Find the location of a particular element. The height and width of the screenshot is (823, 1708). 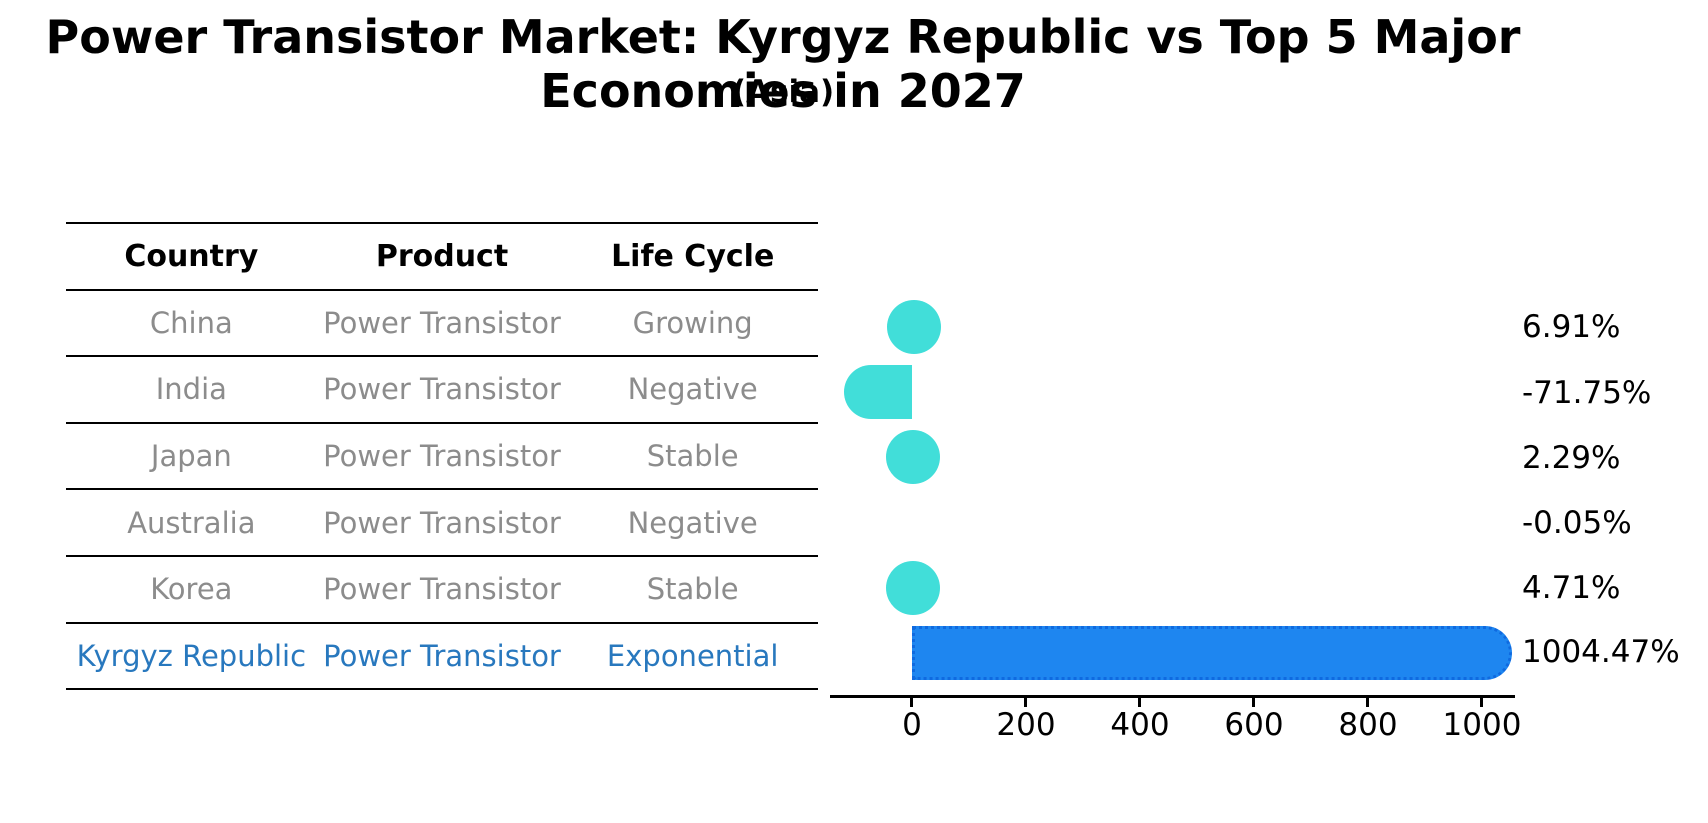

table-row: Korea Power Transistor Stable is located at coordinates (442, 590).